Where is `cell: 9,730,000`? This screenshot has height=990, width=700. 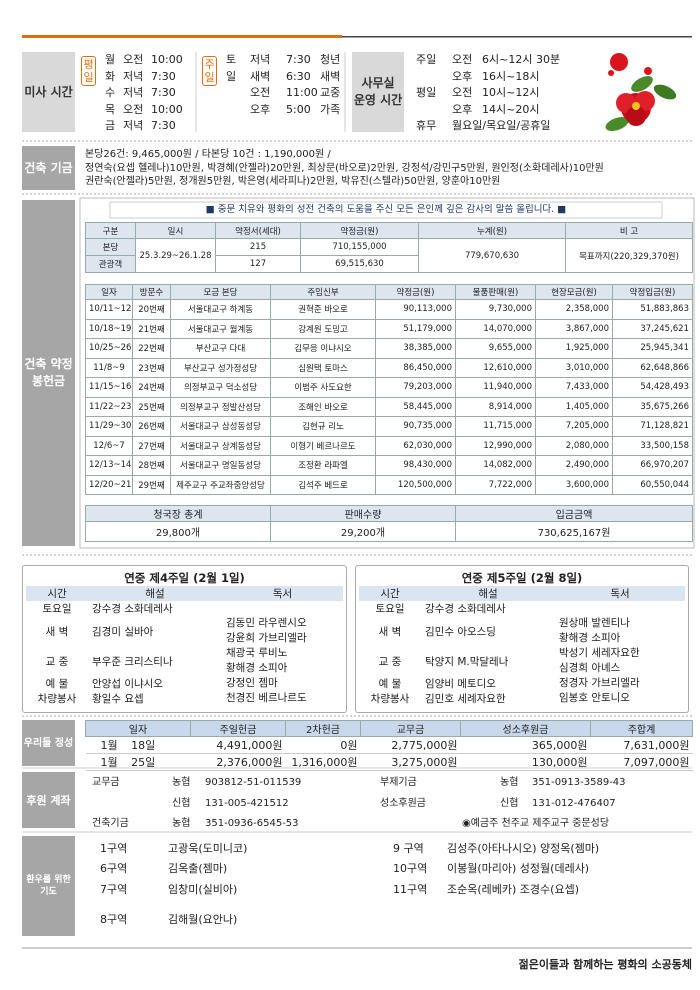
cell: 9,730,000 is located at coordinates (495, 309).